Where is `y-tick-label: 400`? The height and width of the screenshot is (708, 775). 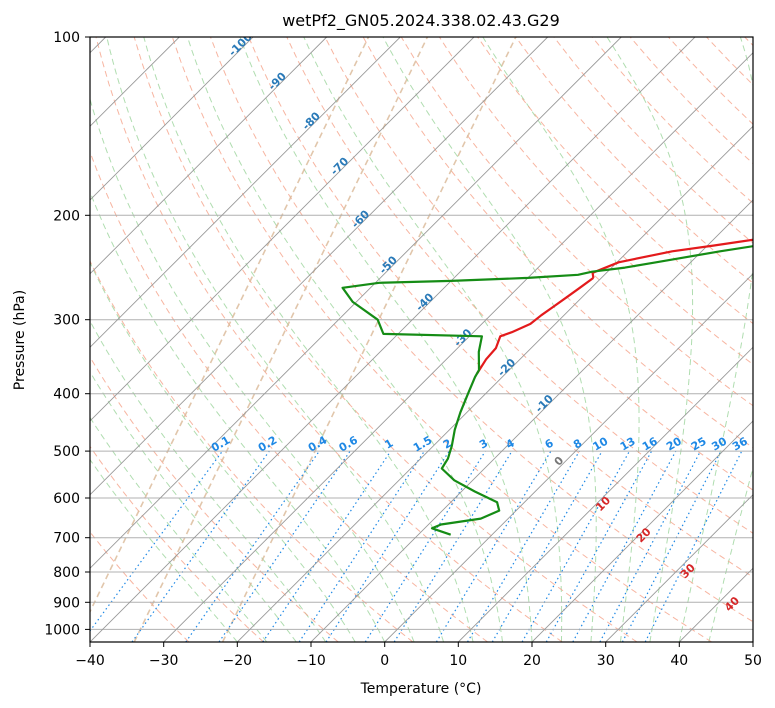 y-tick-label: 400 is located at coordinates (66, 395).